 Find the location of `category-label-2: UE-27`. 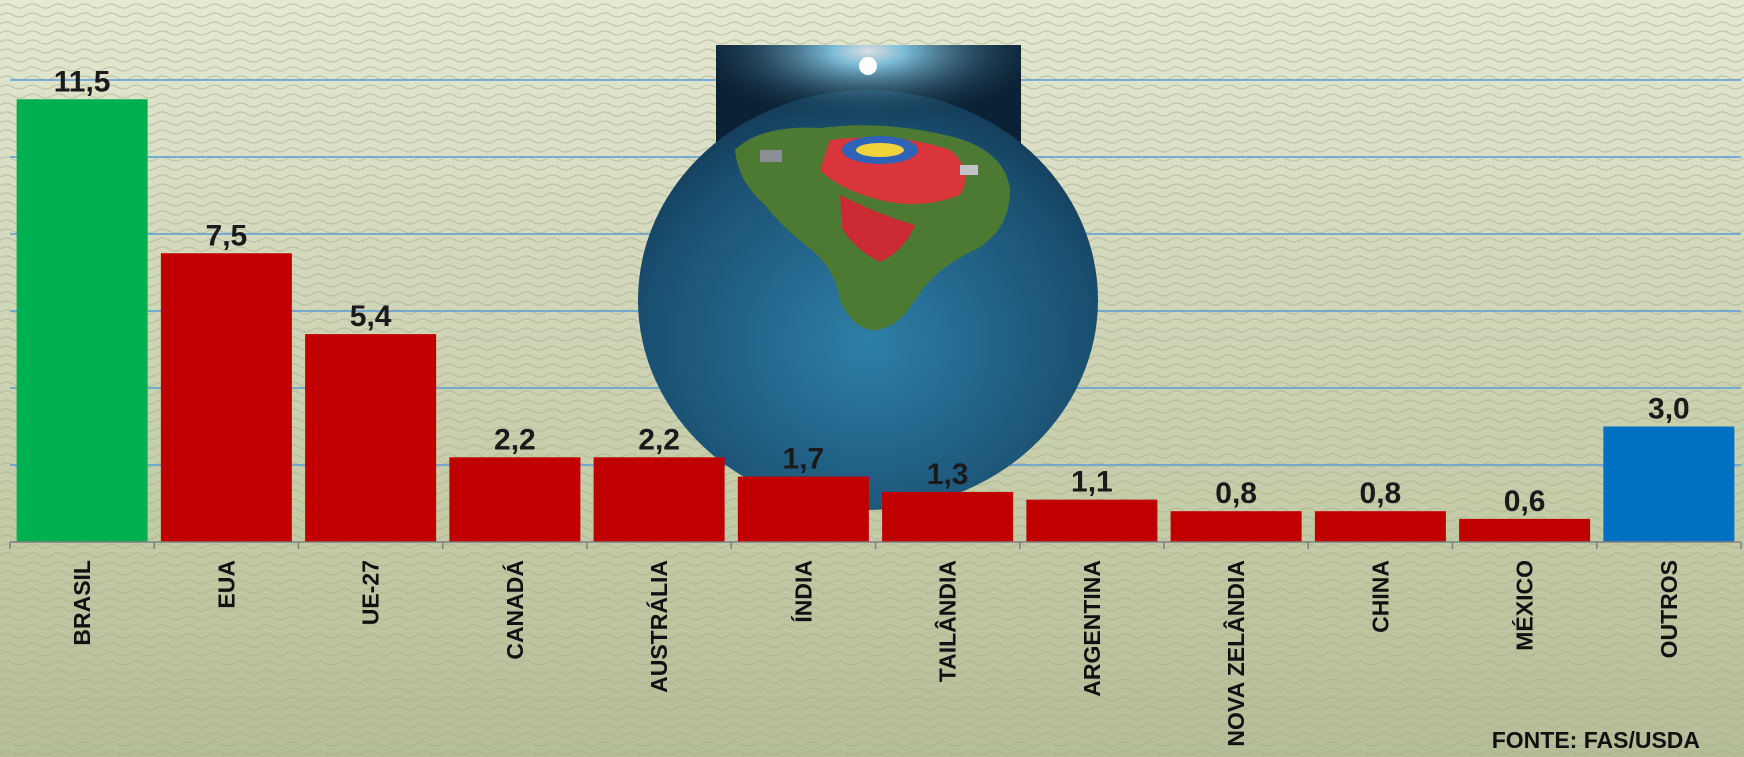

category-label-2: UE-27 is located at coordinates (371, 592).